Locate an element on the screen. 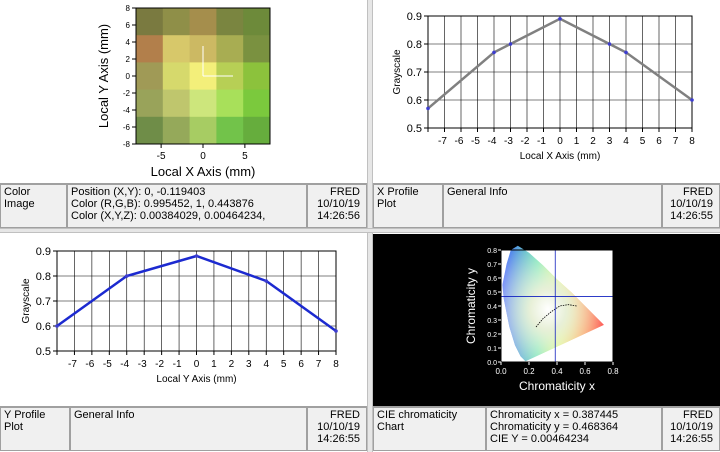  x-axis-label: Local X Axis (mm) is located at coordinates (560, 156).